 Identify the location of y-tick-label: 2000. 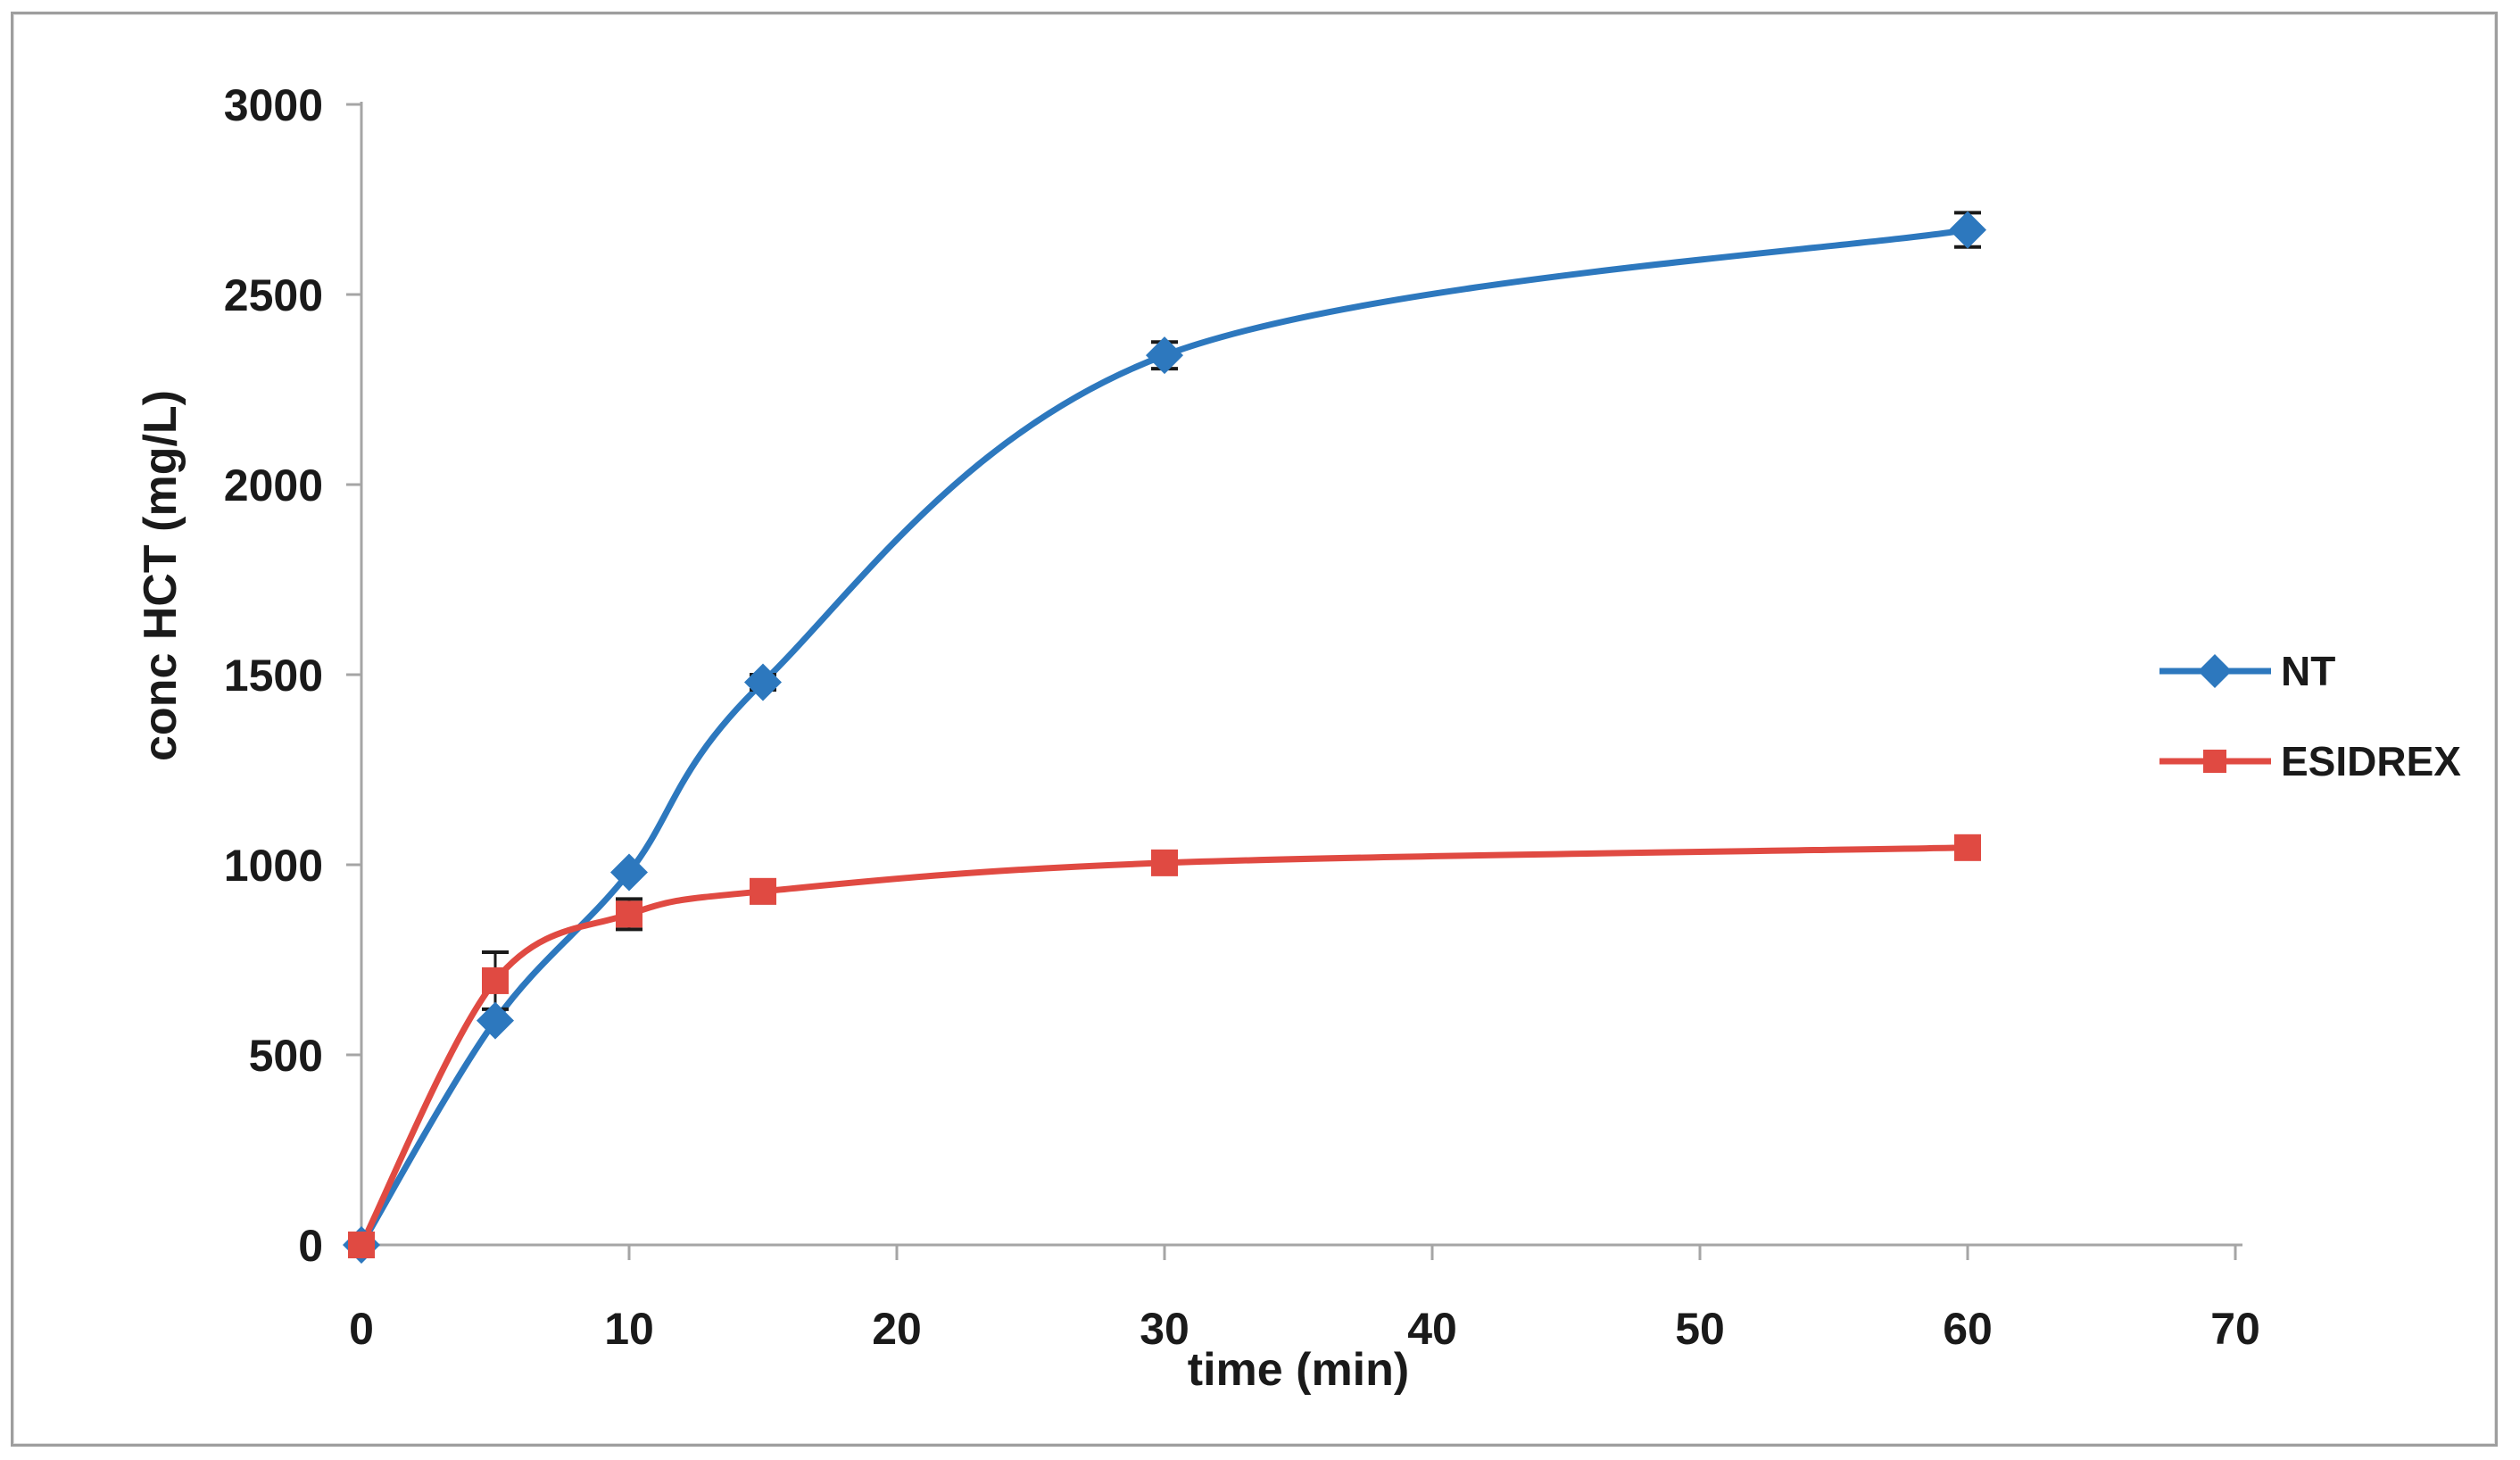
(273, 485).